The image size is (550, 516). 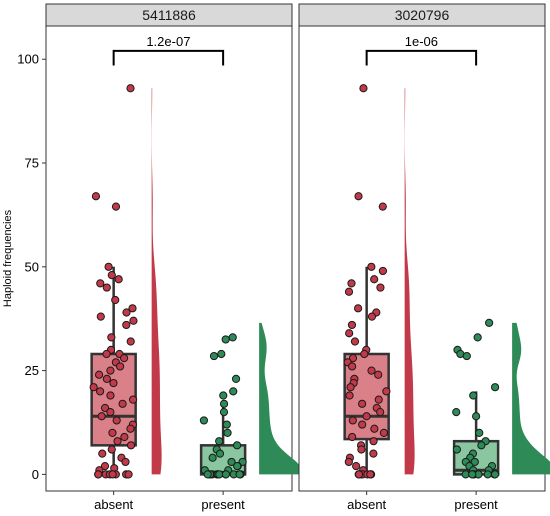 I want to click on group-absent: absent, so click(x=125, y=298).